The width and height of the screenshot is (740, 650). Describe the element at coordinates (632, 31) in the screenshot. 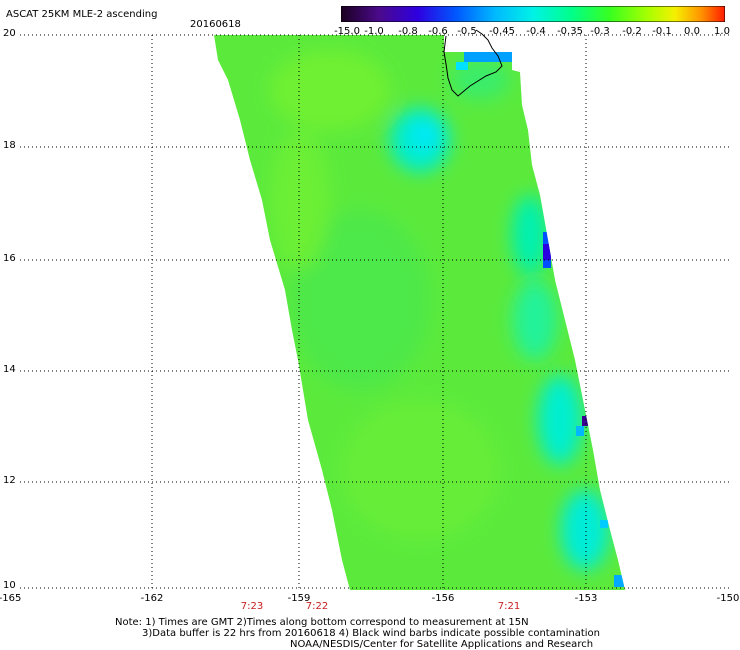

I see `colorbar-label: -0.2` at that location.